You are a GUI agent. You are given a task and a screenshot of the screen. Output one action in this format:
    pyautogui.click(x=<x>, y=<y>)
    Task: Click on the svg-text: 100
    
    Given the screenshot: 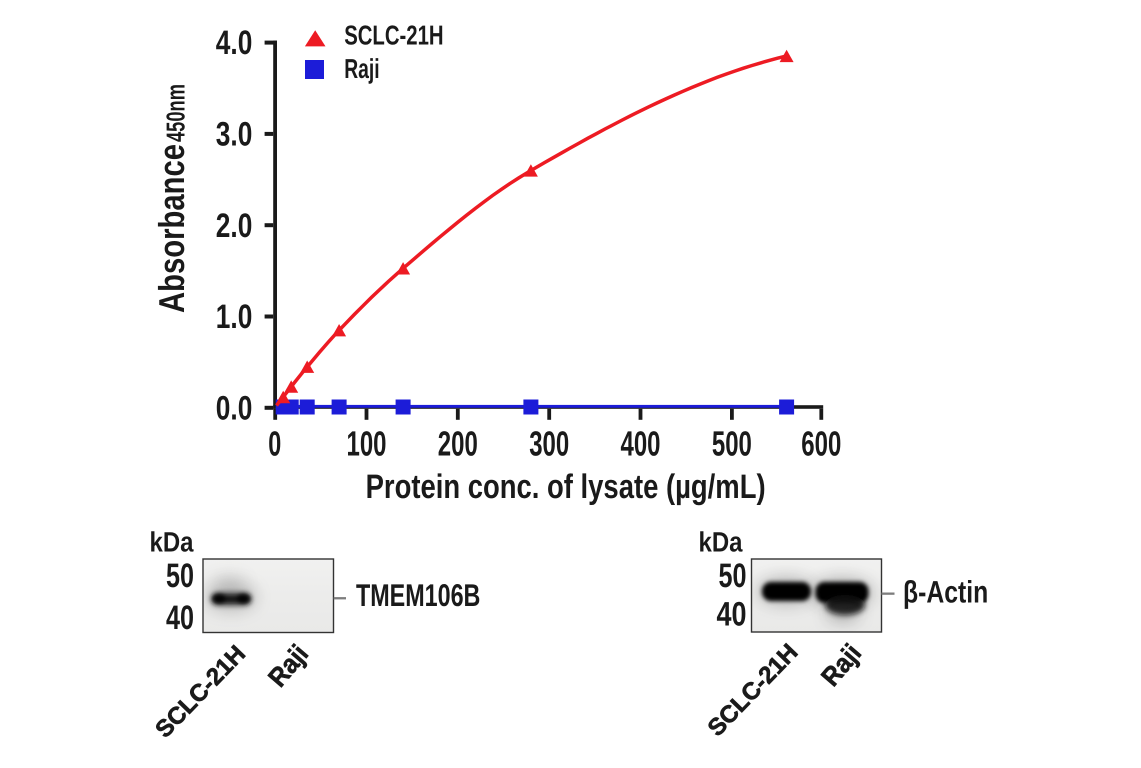 What is the action you would take?
    pyautogui.click(x=367, y=444)
    